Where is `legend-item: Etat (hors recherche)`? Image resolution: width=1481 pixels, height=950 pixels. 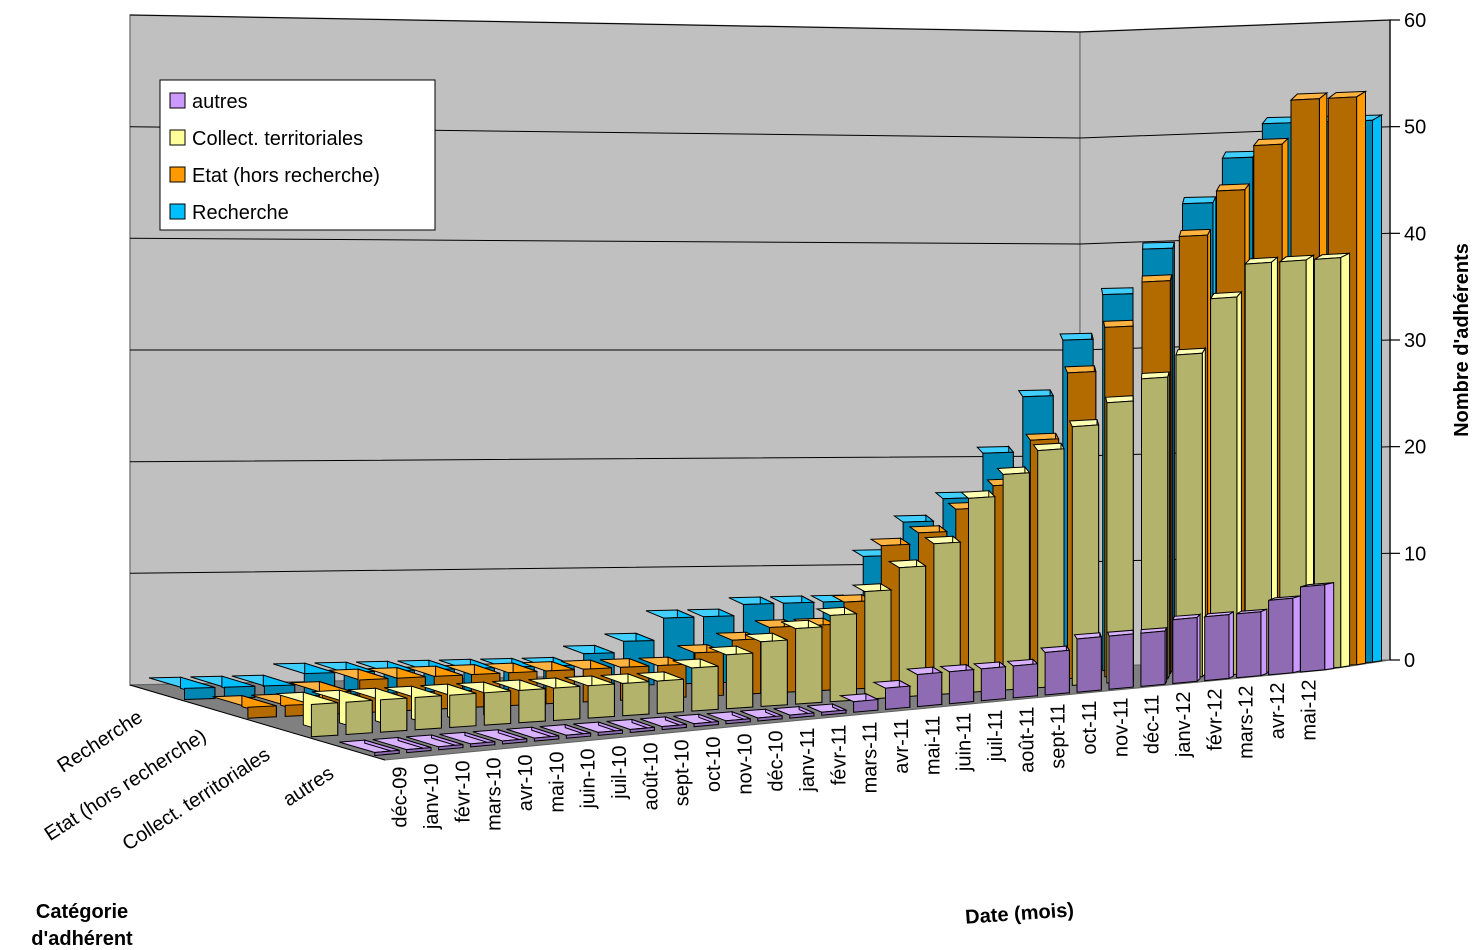
legend-item: Etat (hors recherche) is located at coordinates (274, 176).